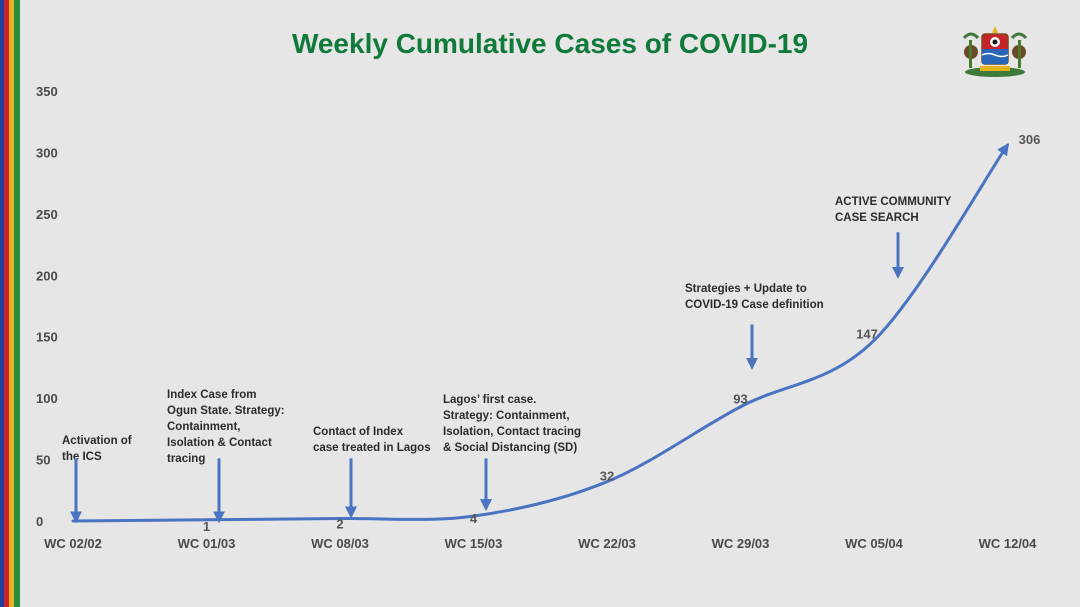 The image size is (1080, 607). I want to click on y-tick-label: 200, so click(47, 275).